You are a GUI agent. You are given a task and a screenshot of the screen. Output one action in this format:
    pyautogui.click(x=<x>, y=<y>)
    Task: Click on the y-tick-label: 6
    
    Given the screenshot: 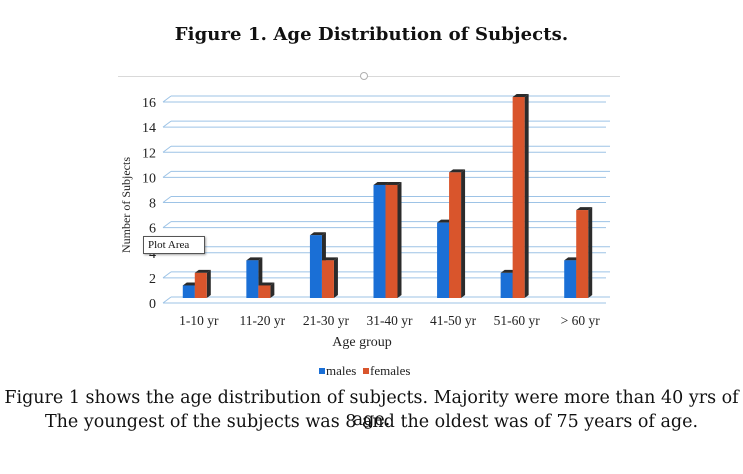 What is the action you would take?
    pyautogui.click(x=152, y=229)
    